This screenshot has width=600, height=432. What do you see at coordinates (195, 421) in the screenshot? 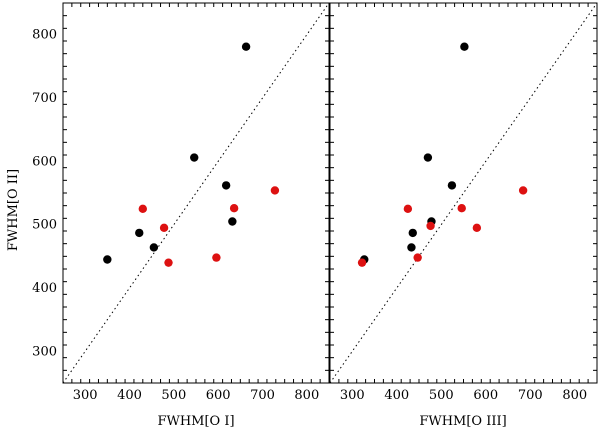
I see `left-x-axis-label: FWHM[O I]` at bounding box center [195, 421].